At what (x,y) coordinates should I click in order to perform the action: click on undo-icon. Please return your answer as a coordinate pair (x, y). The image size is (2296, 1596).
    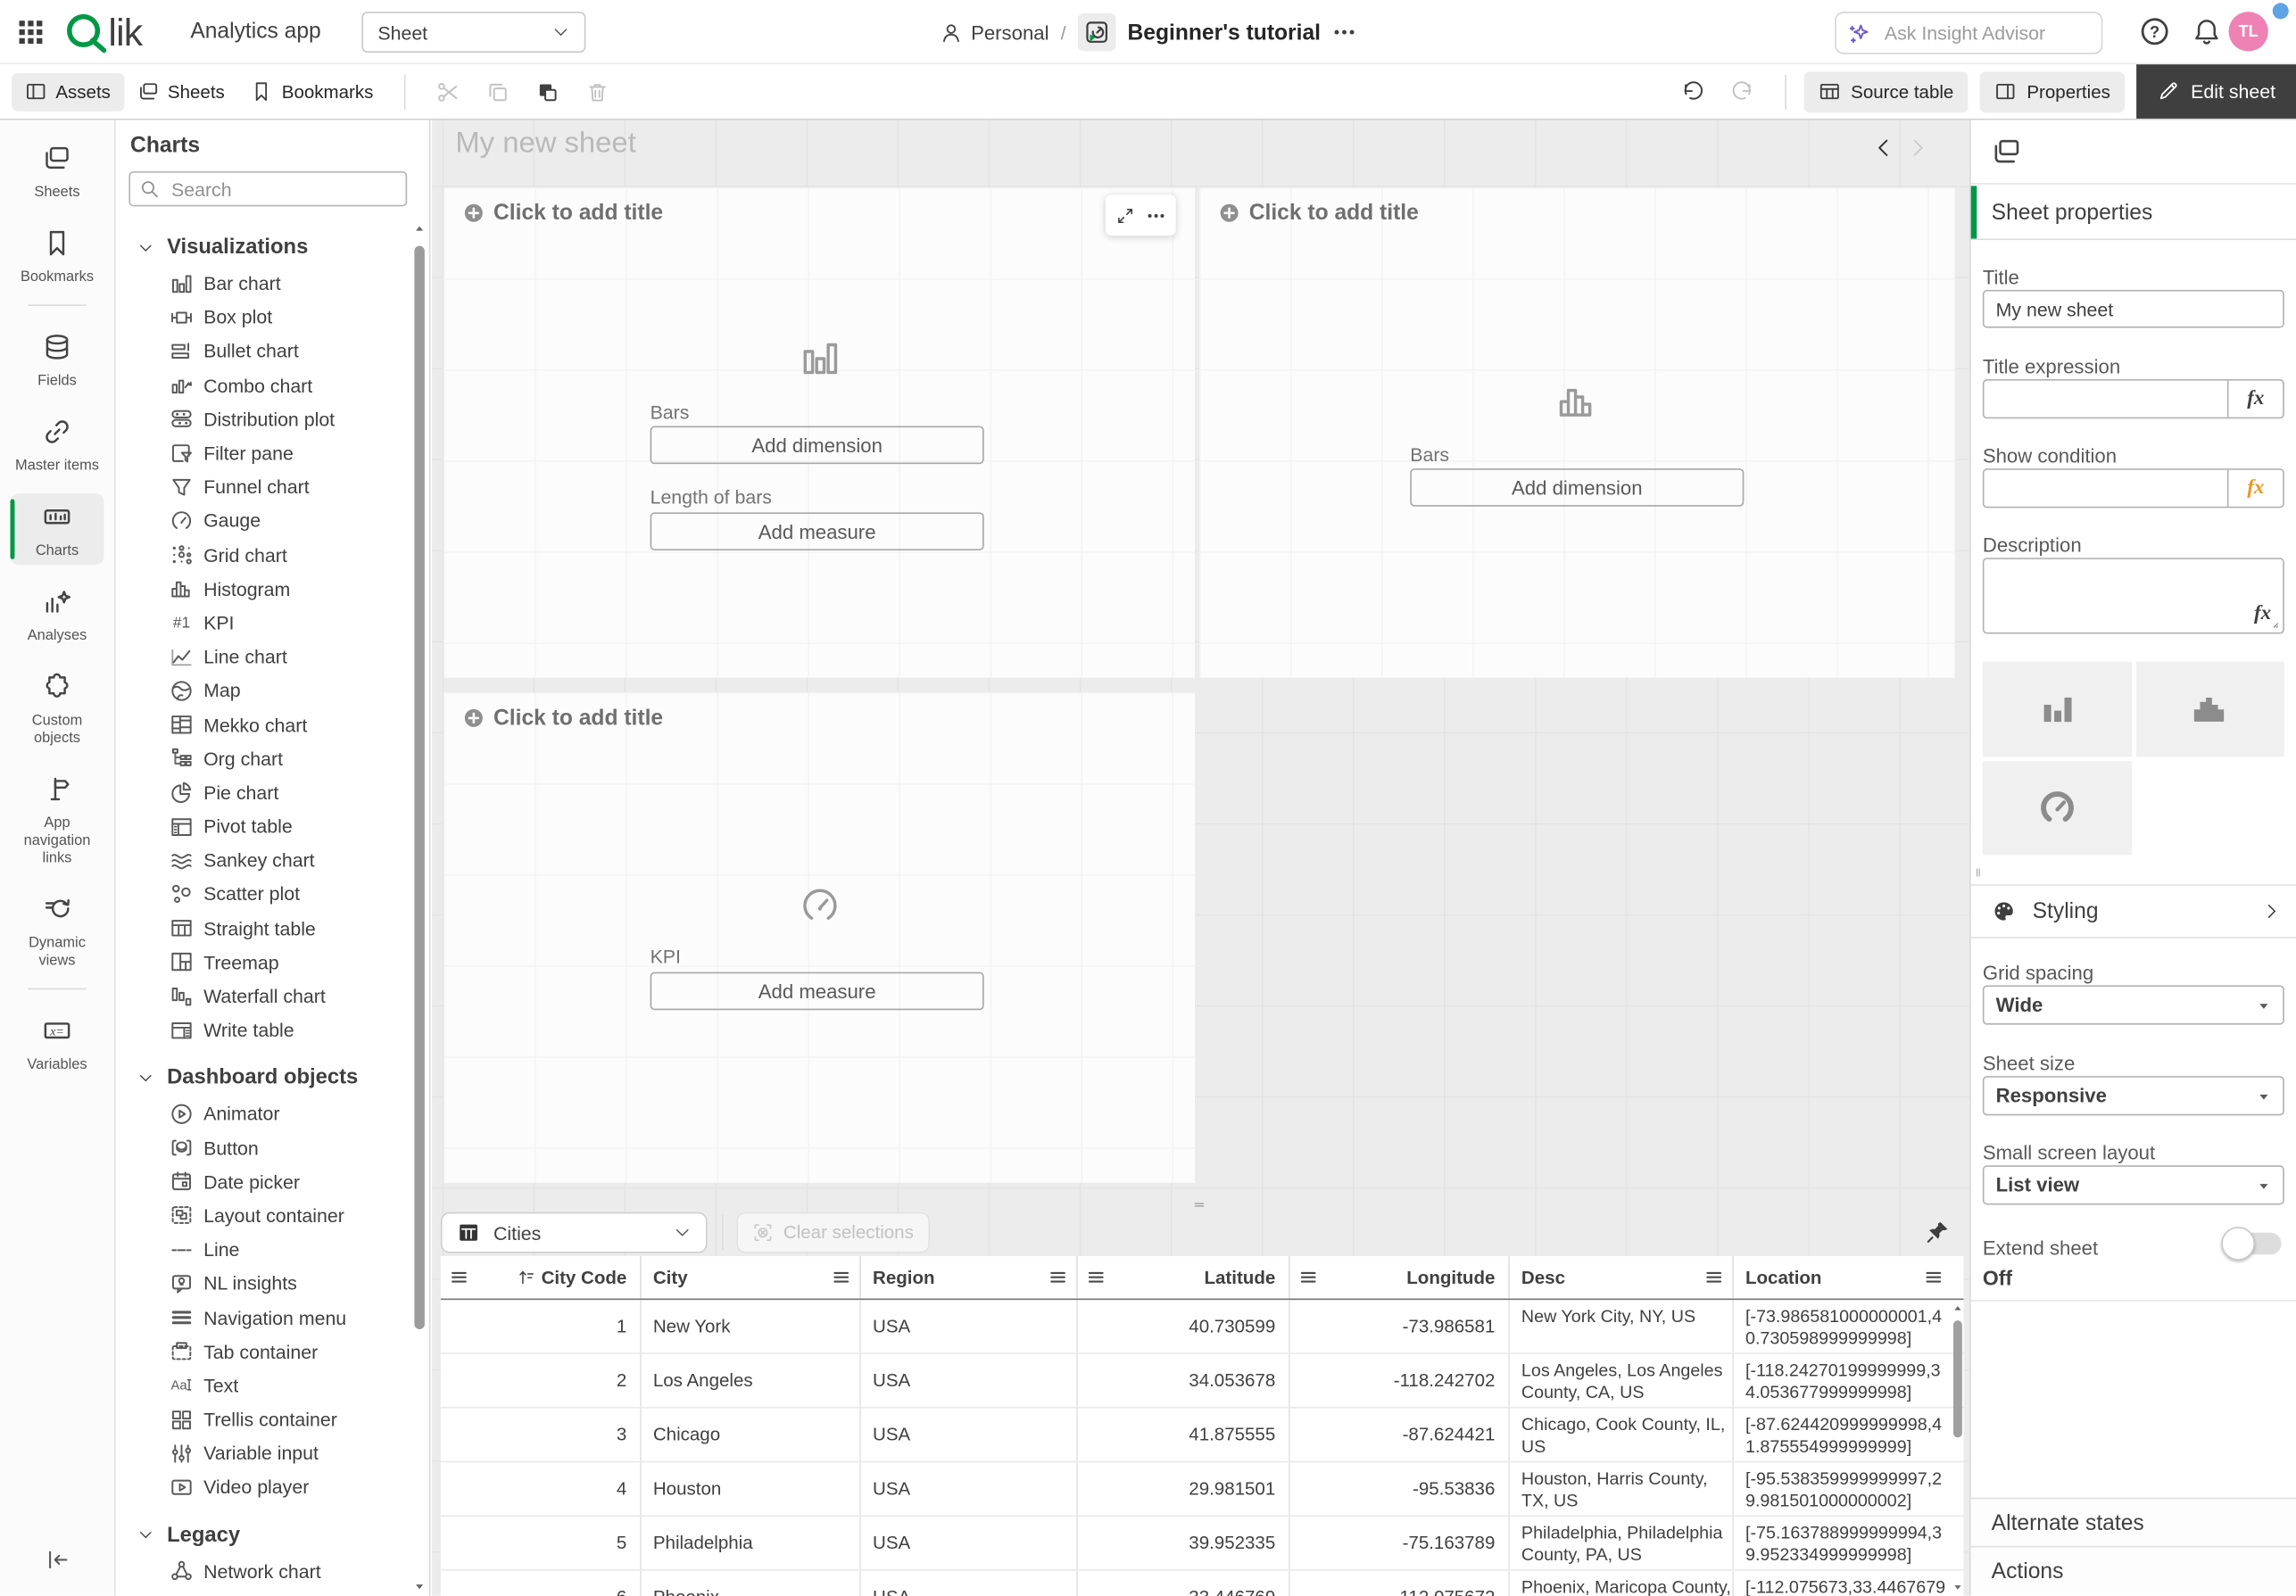
    Looking at the image, I should click on (1692, 91).